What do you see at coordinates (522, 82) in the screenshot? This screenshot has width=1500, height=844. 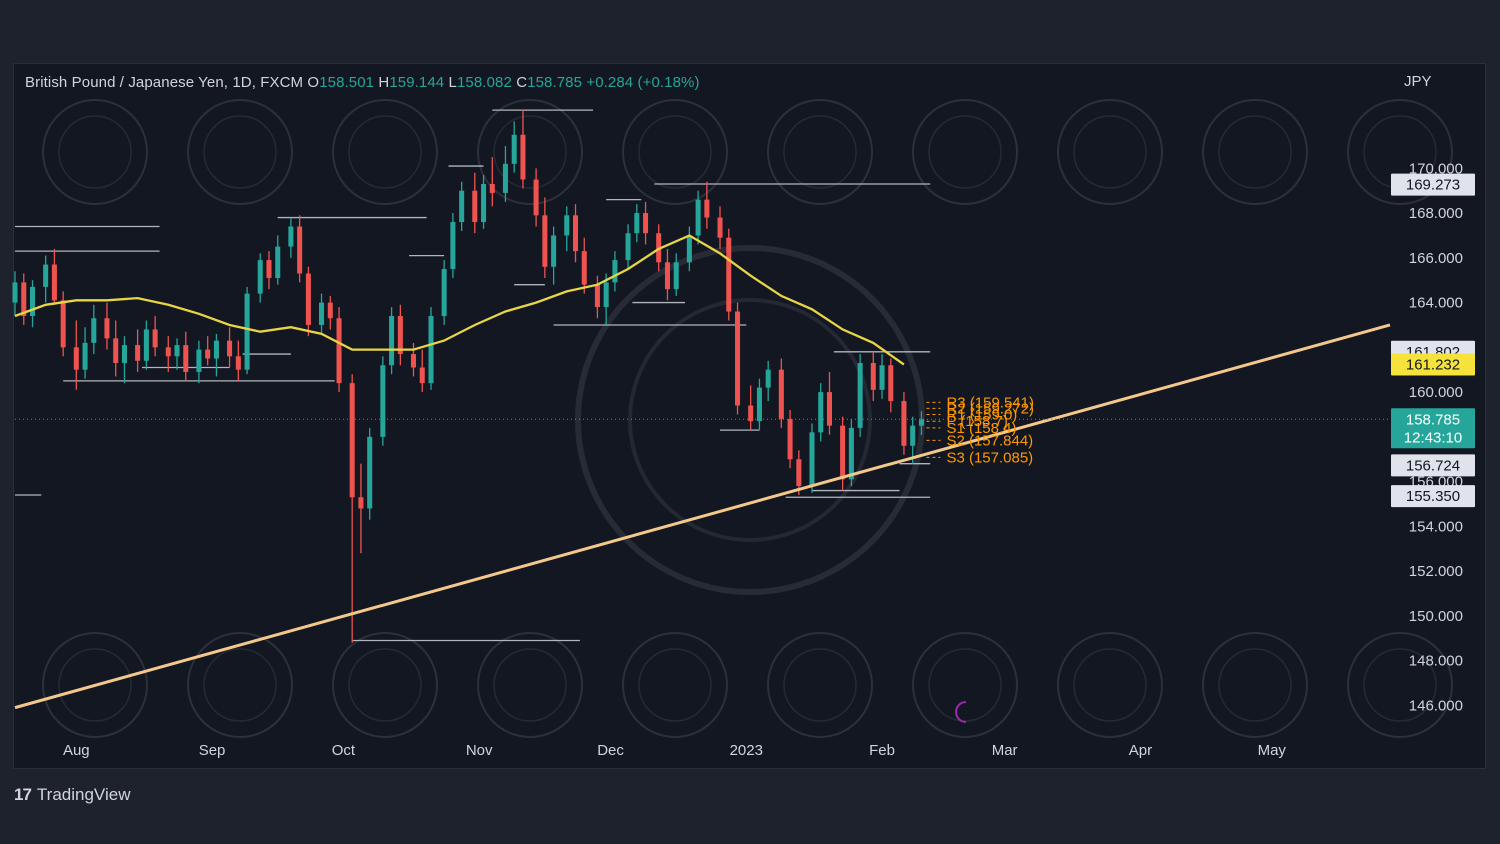 I see `close-label: C` at bounding box center [522, 82].